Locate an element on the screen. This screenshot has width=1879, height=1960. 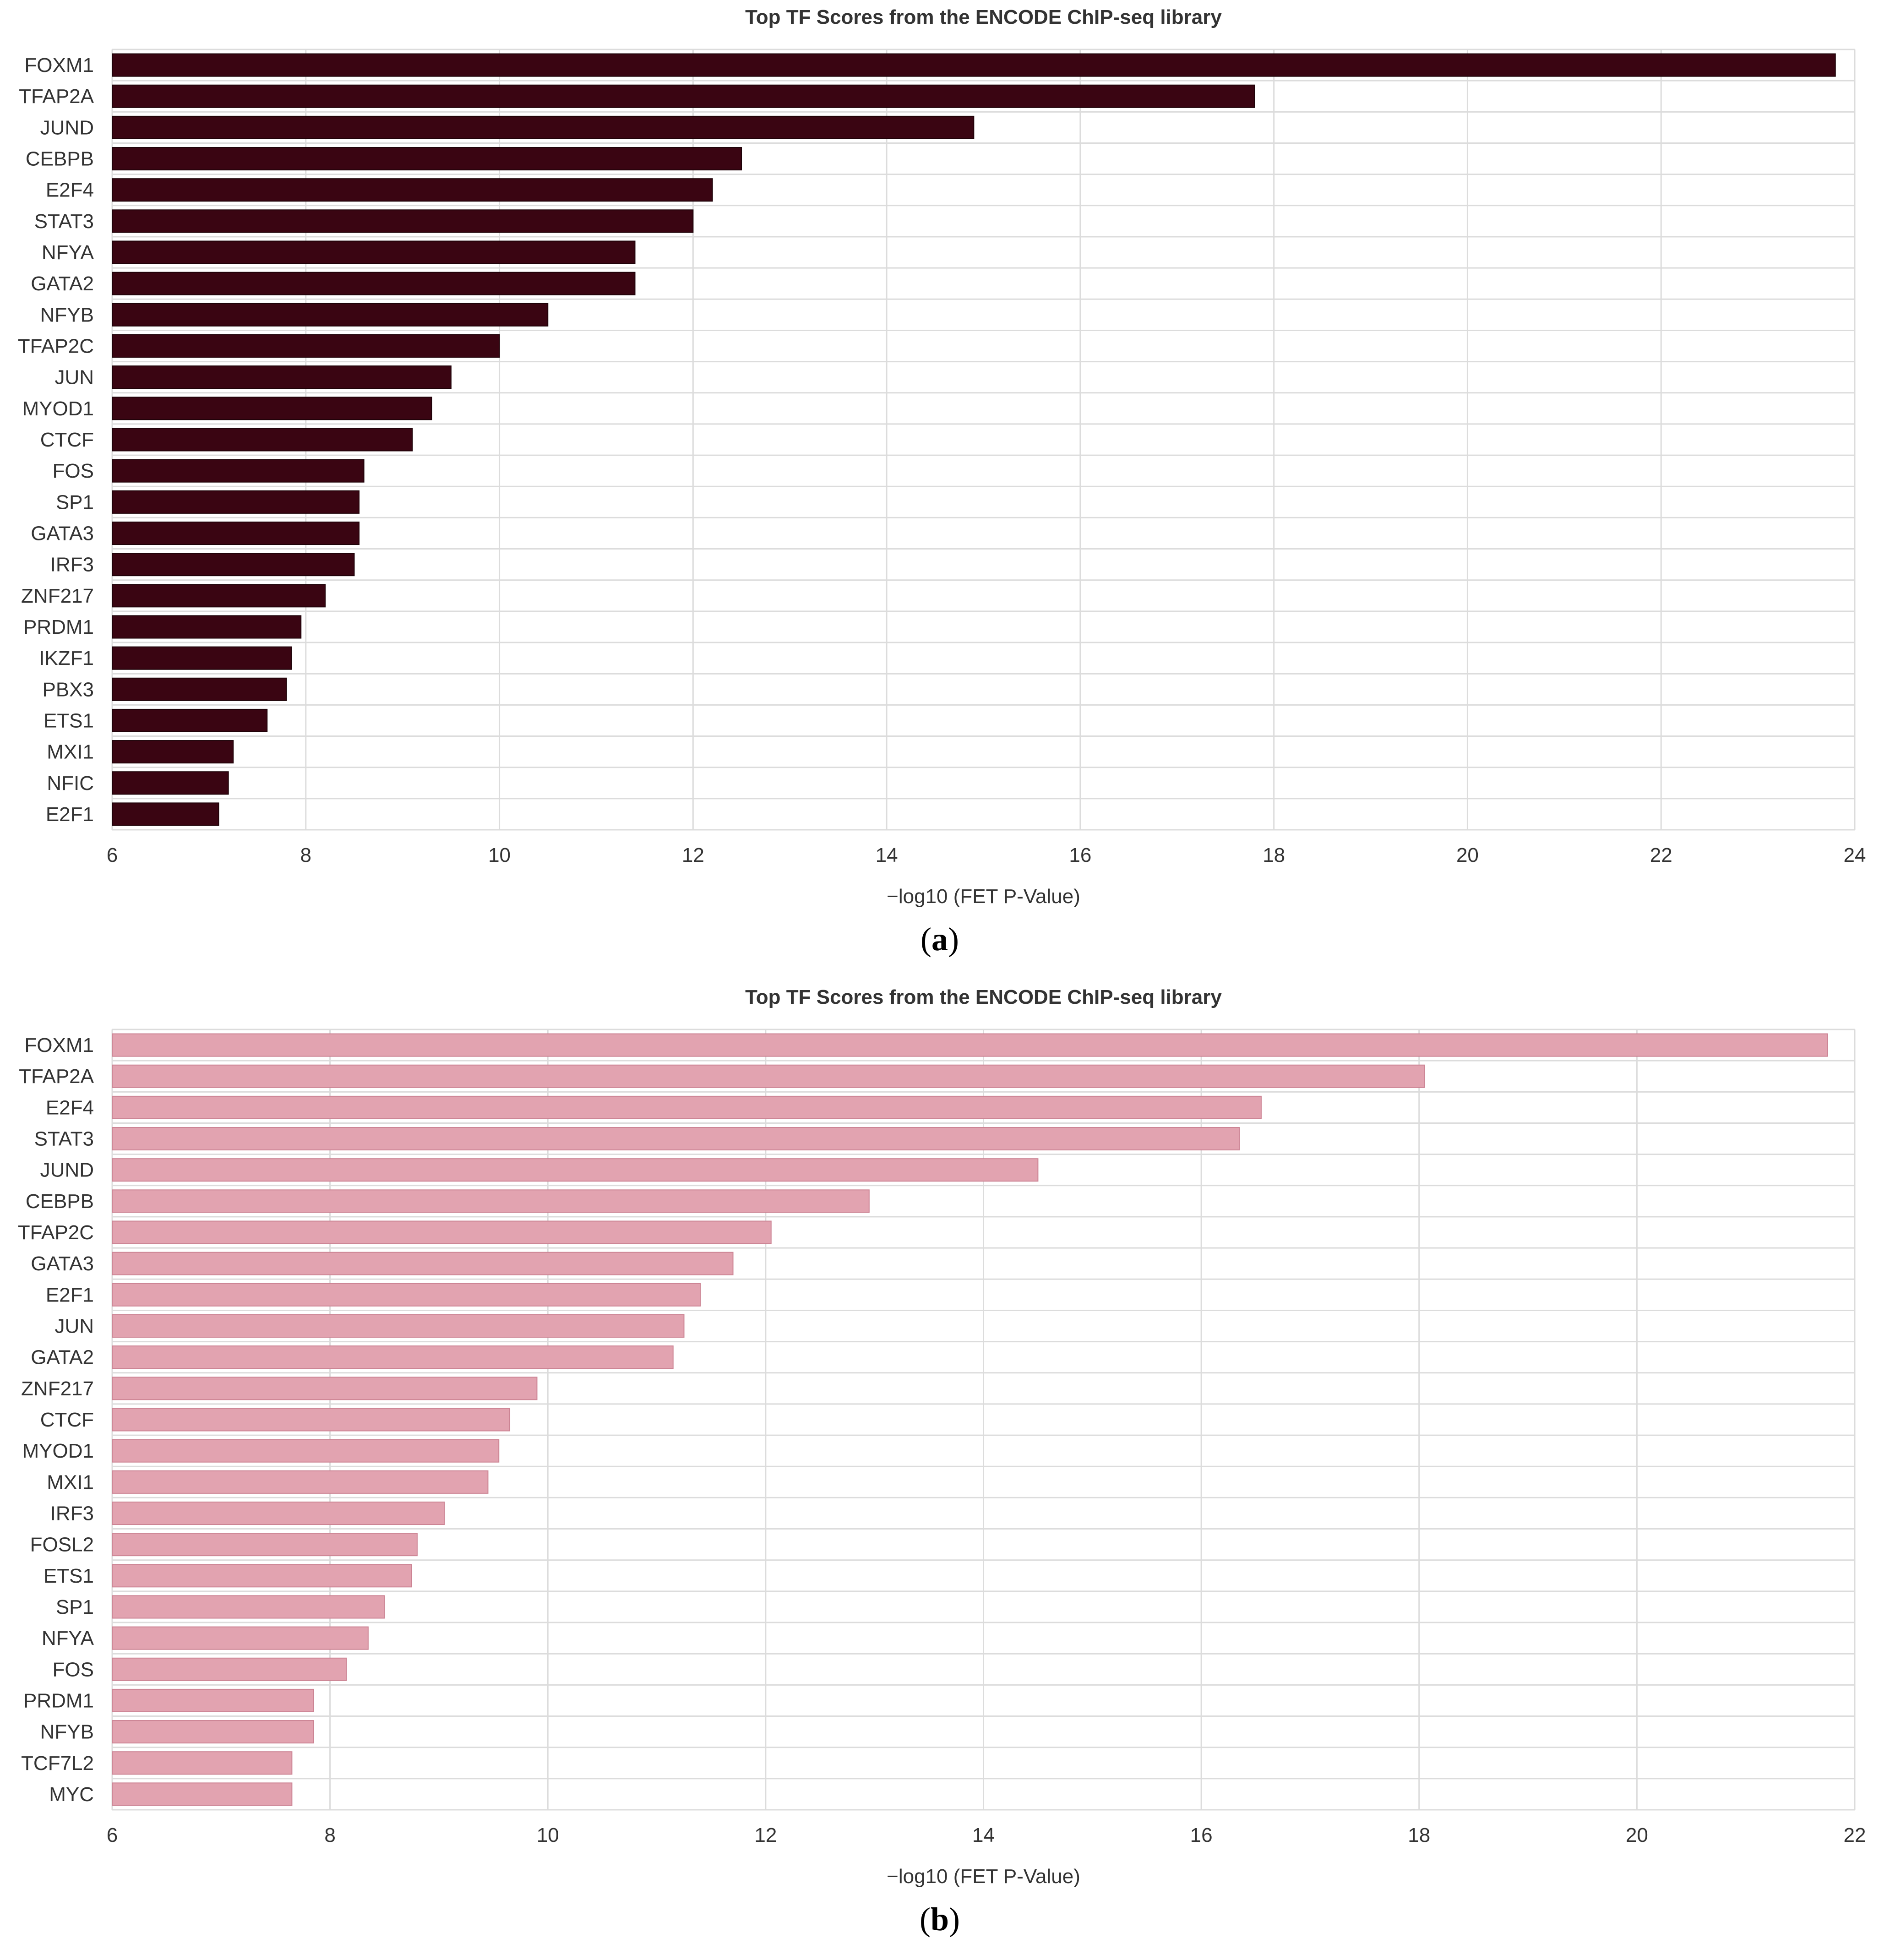
category-label: JUN is located at coordinates (74, 377).